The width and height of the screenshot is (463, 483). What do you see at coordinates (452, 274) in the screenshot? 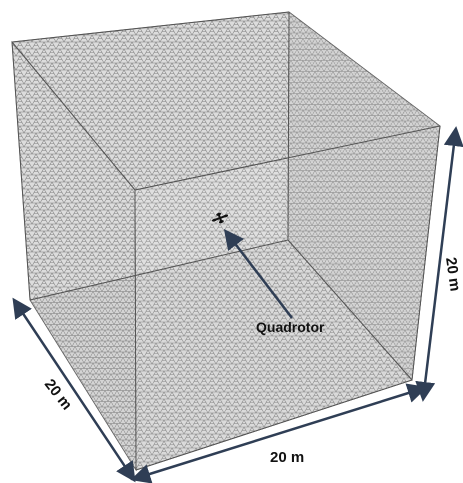
I see `height-dimension-label: 20 m` at bounding box center [452, 274].